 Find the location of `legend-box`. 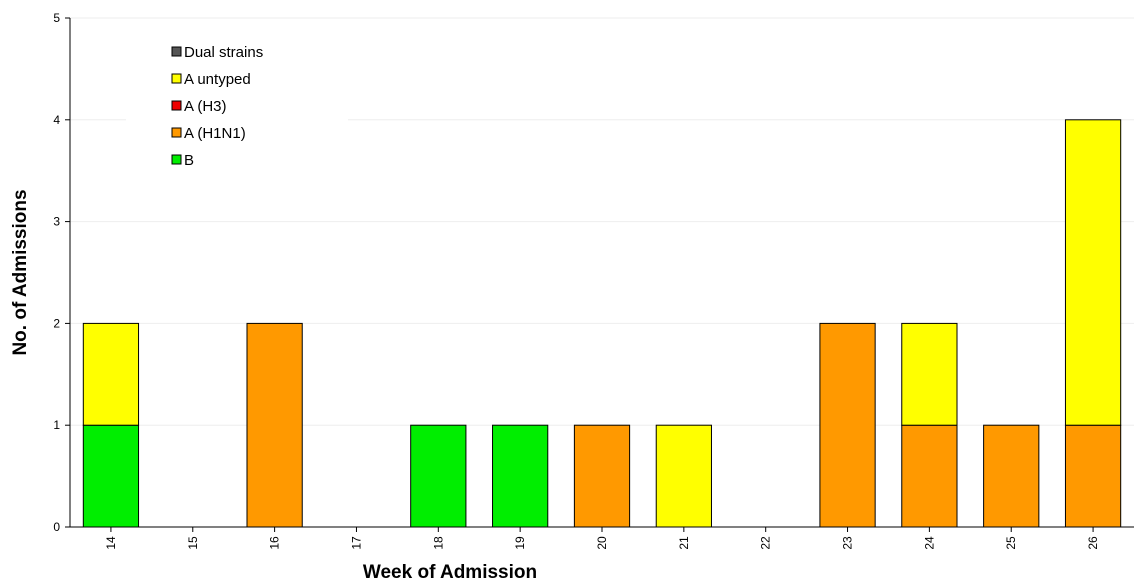

legend-box is located at coordinates (237, 109).